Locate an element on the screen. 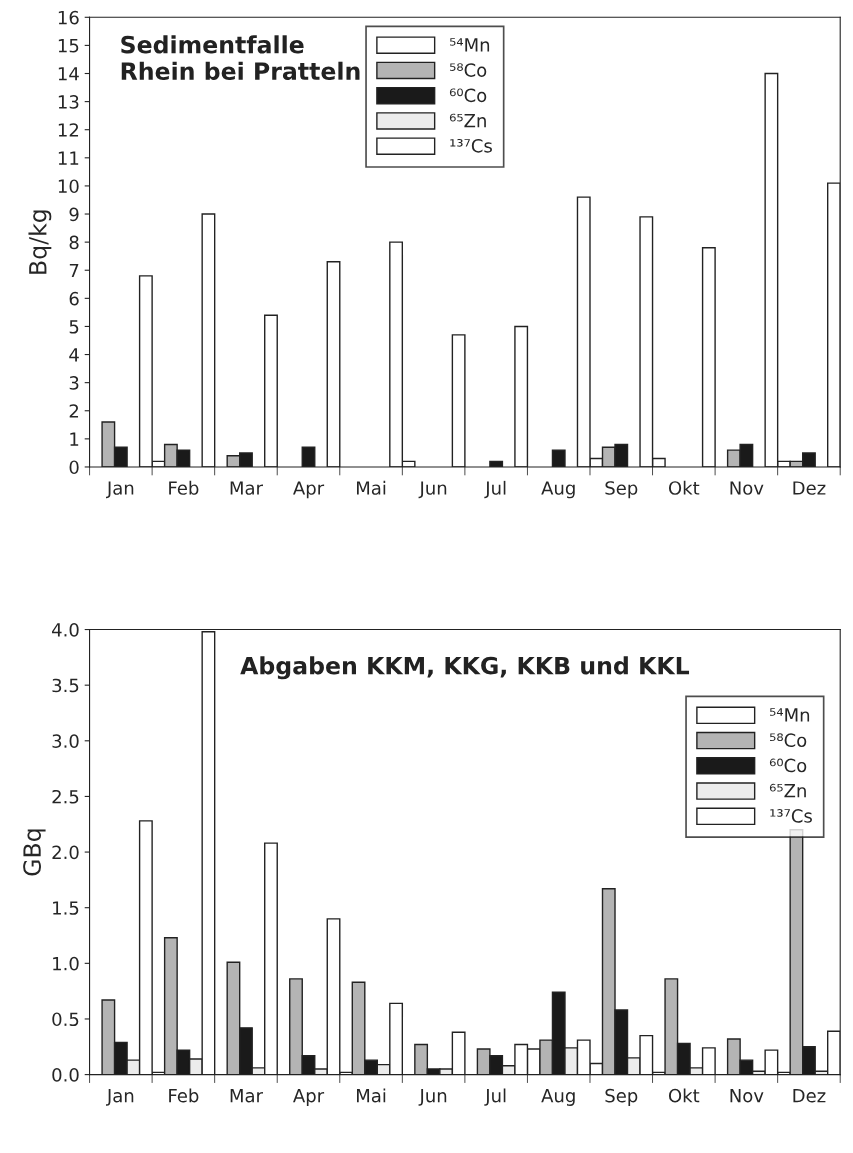 This screenshot has width=853, height=1153. y-tick-label: 1.5 is located at coordinates (66, 908).